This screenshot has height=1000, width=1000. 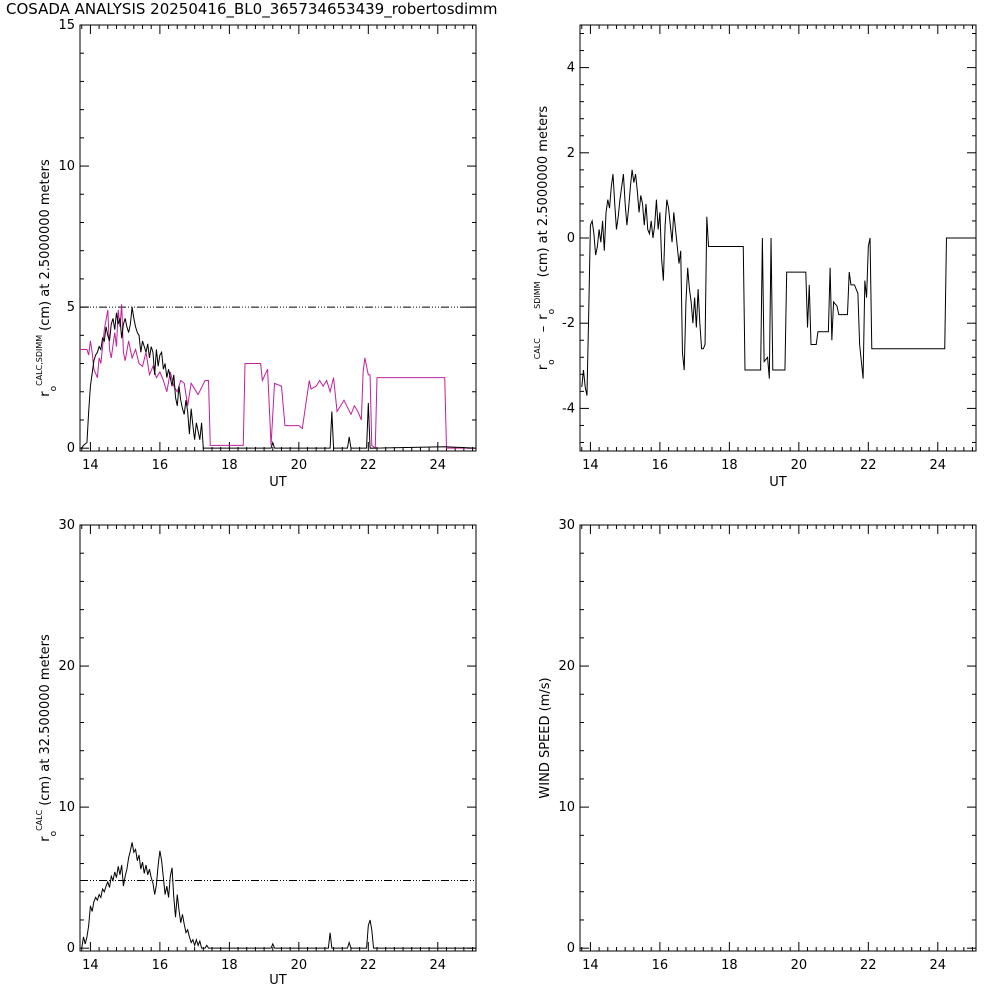 What do you see at coordinates (552, 311) in the screenshot?
I see `ylabel-sub2: o` at bounding box center [552, 311].